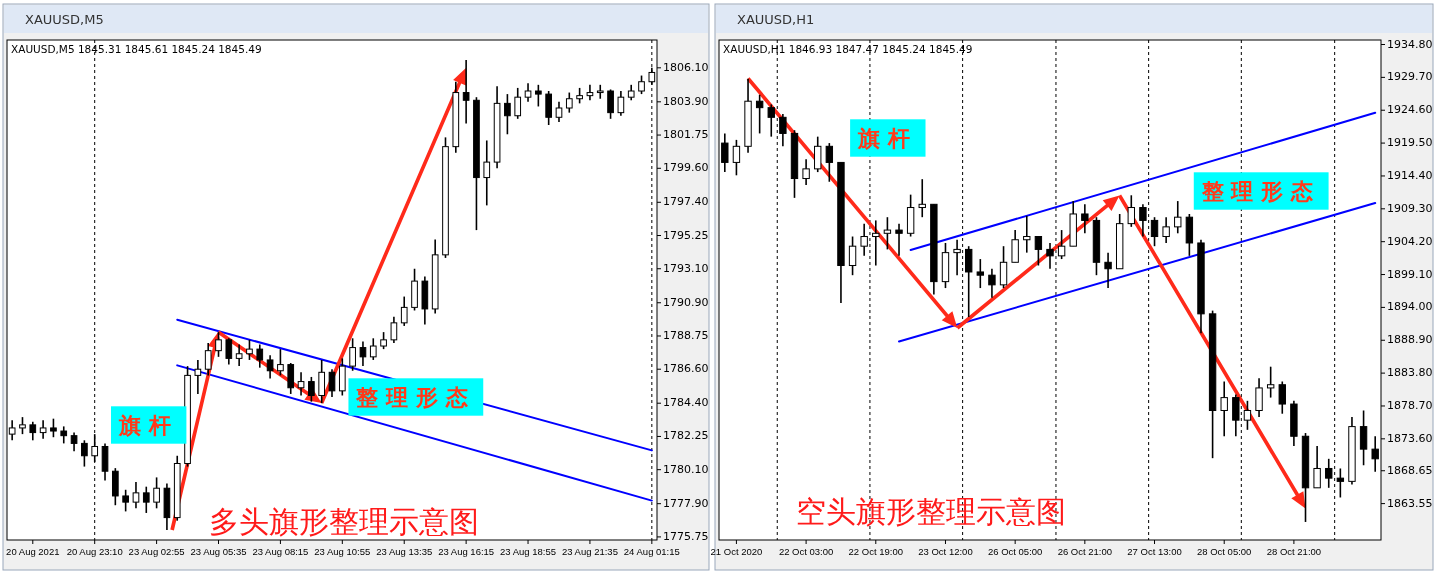  I want to click on x-tick-label: 23 Aug 02:55, so click(156, 551).